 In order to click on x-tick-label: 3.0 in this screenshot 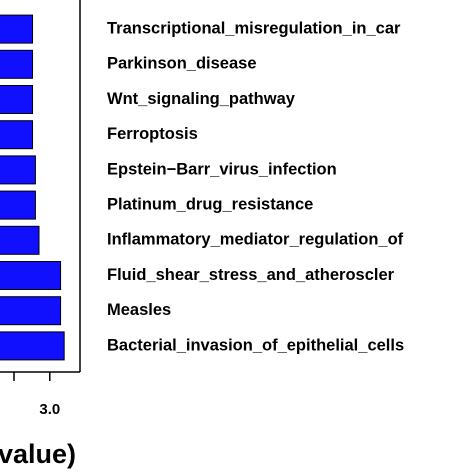, I will do `click(49, 409)`.